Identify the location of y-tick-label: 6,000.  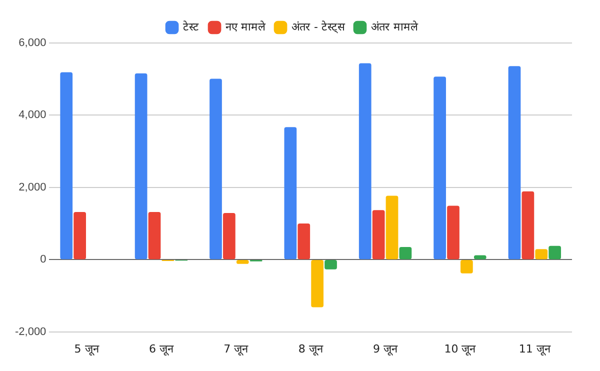
(32, 43).